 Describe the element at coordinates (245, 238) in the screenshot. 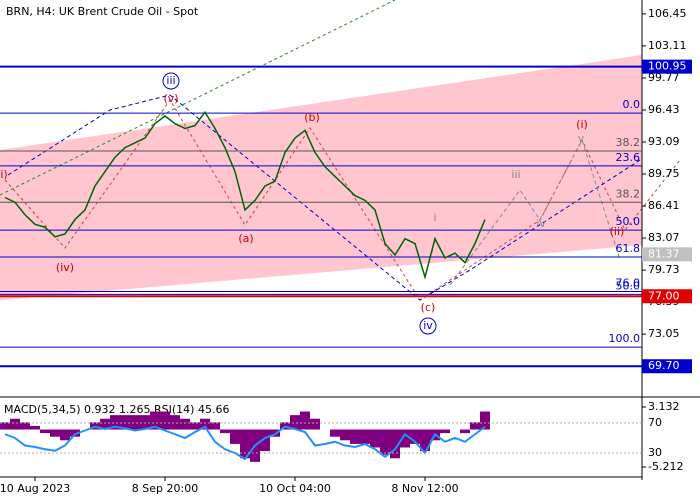

I see `wave-label: (a)` at that location.